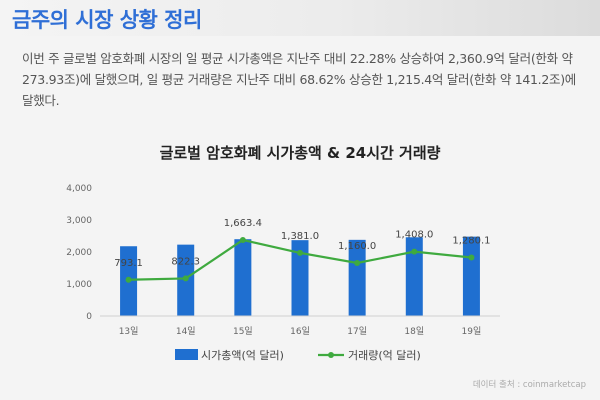 This screenshot has height=400, width=600. Describe the element at coordinates (414, 331) in the screenshot. I see `x-tick-label: 18일` at that location.